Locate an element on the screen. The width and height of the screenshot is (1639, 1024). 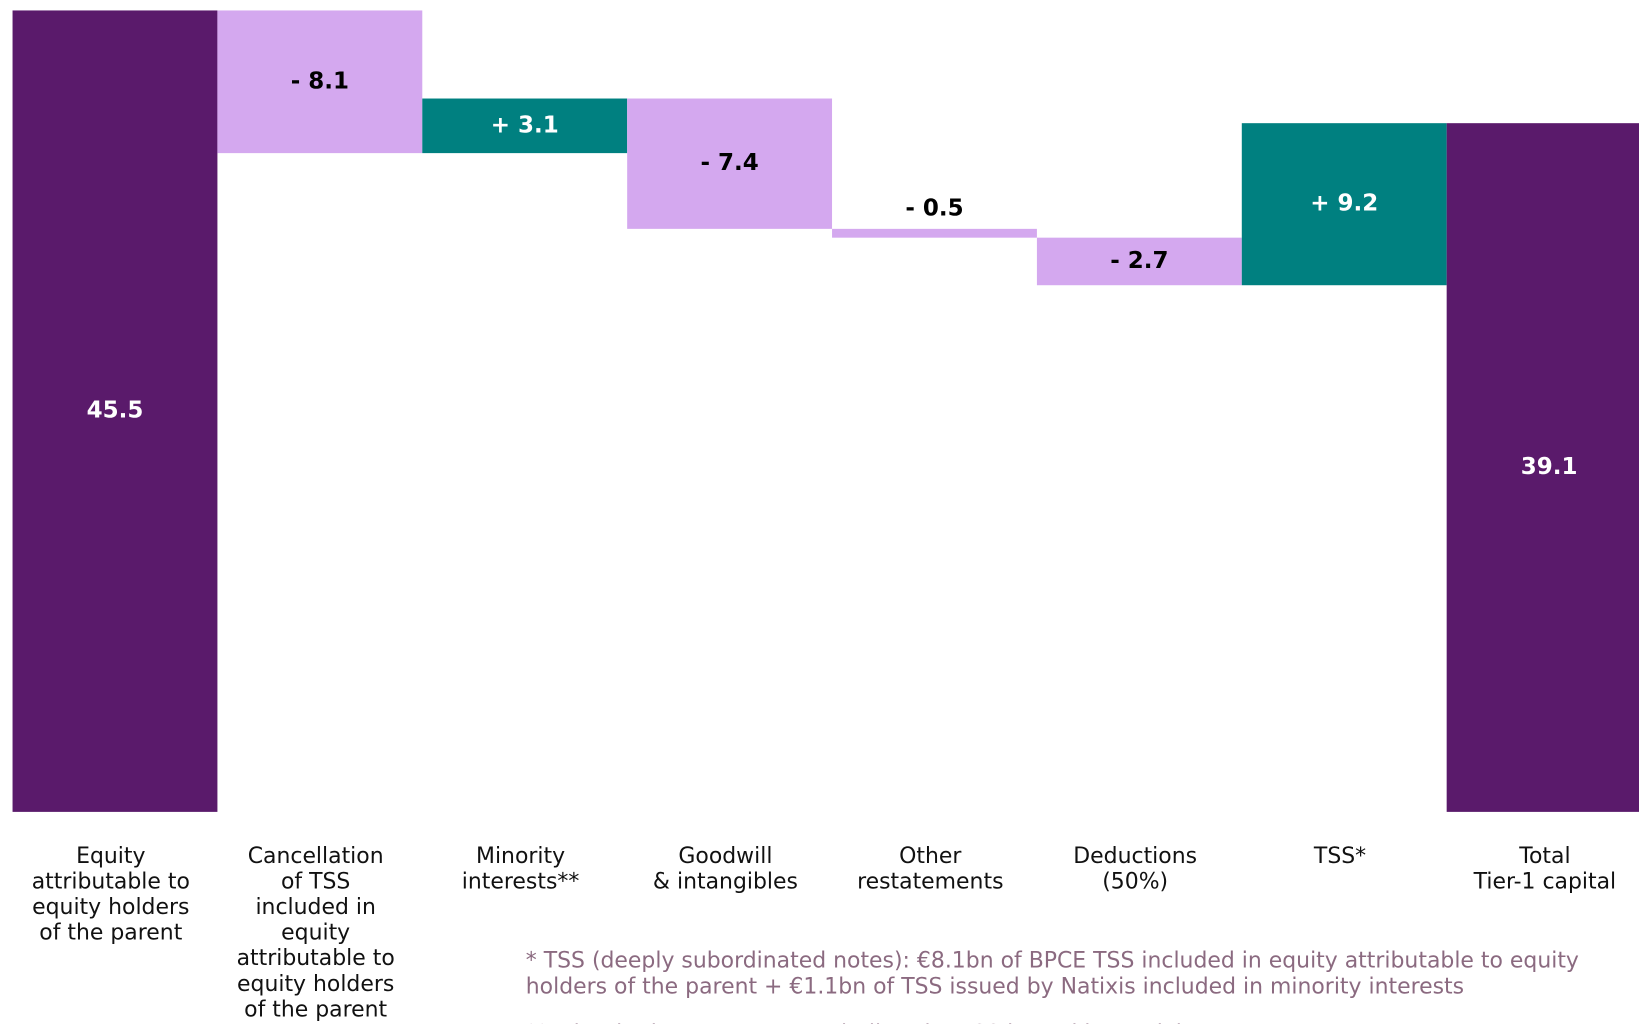
category-label: Deductions is located at coordinates (1135, 856).